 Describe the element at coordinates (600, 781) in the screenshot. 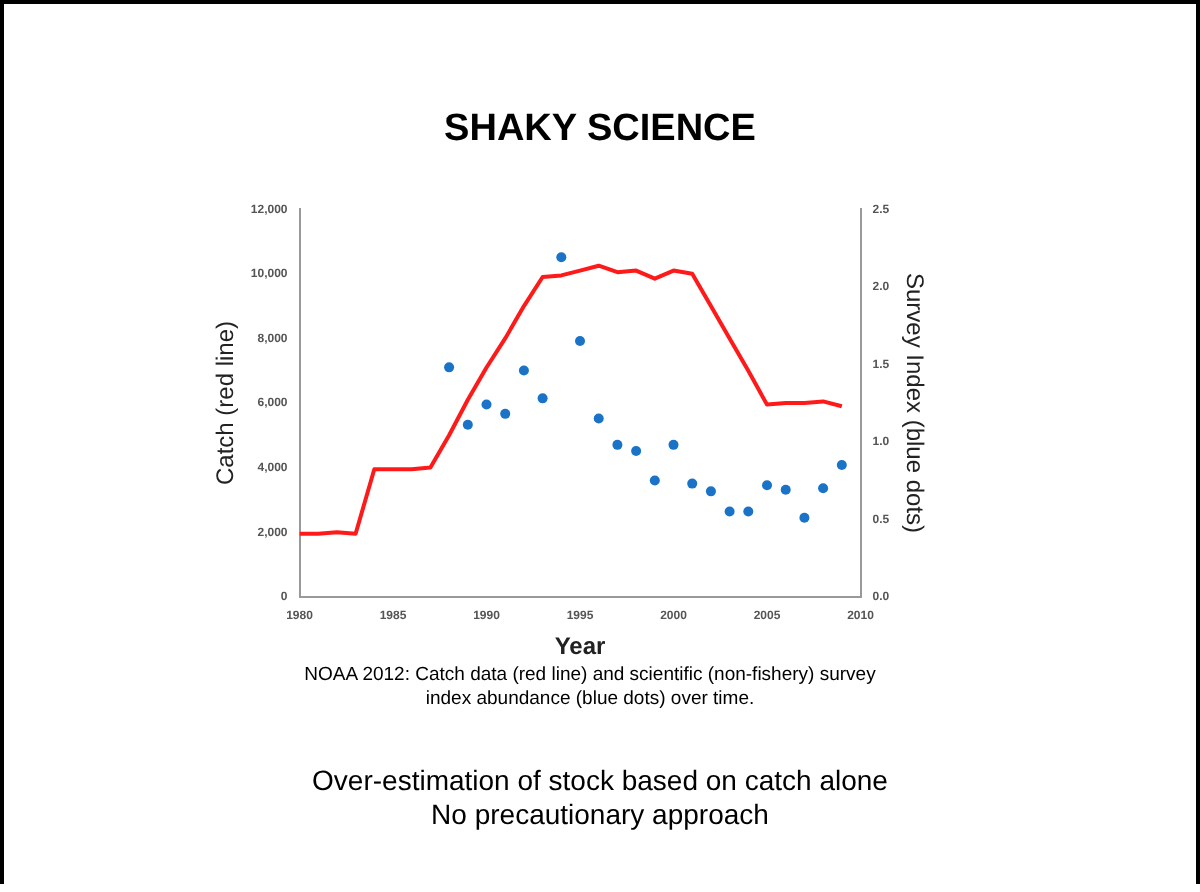

I see `text: Over-estimation of stock based on catch alone` at that location.